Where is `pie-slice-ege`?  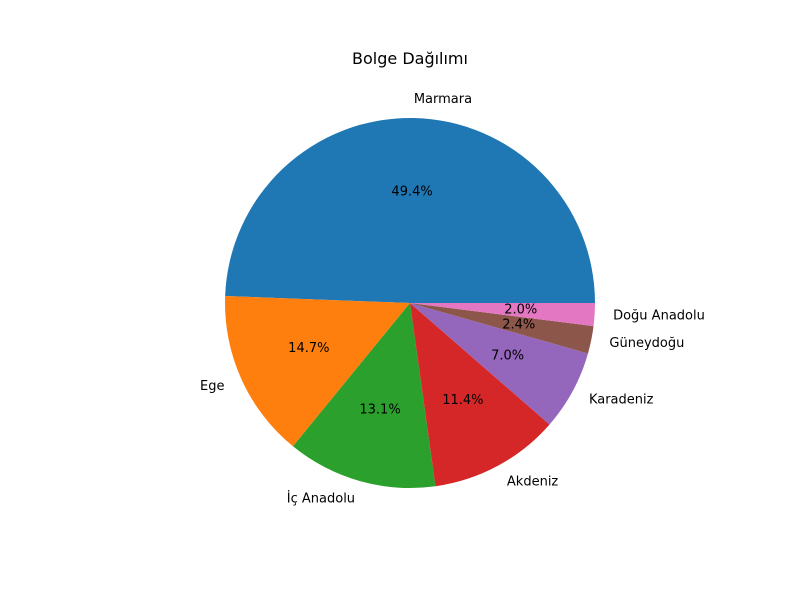
pie-slice-ege is located at coordinates (317, 371).